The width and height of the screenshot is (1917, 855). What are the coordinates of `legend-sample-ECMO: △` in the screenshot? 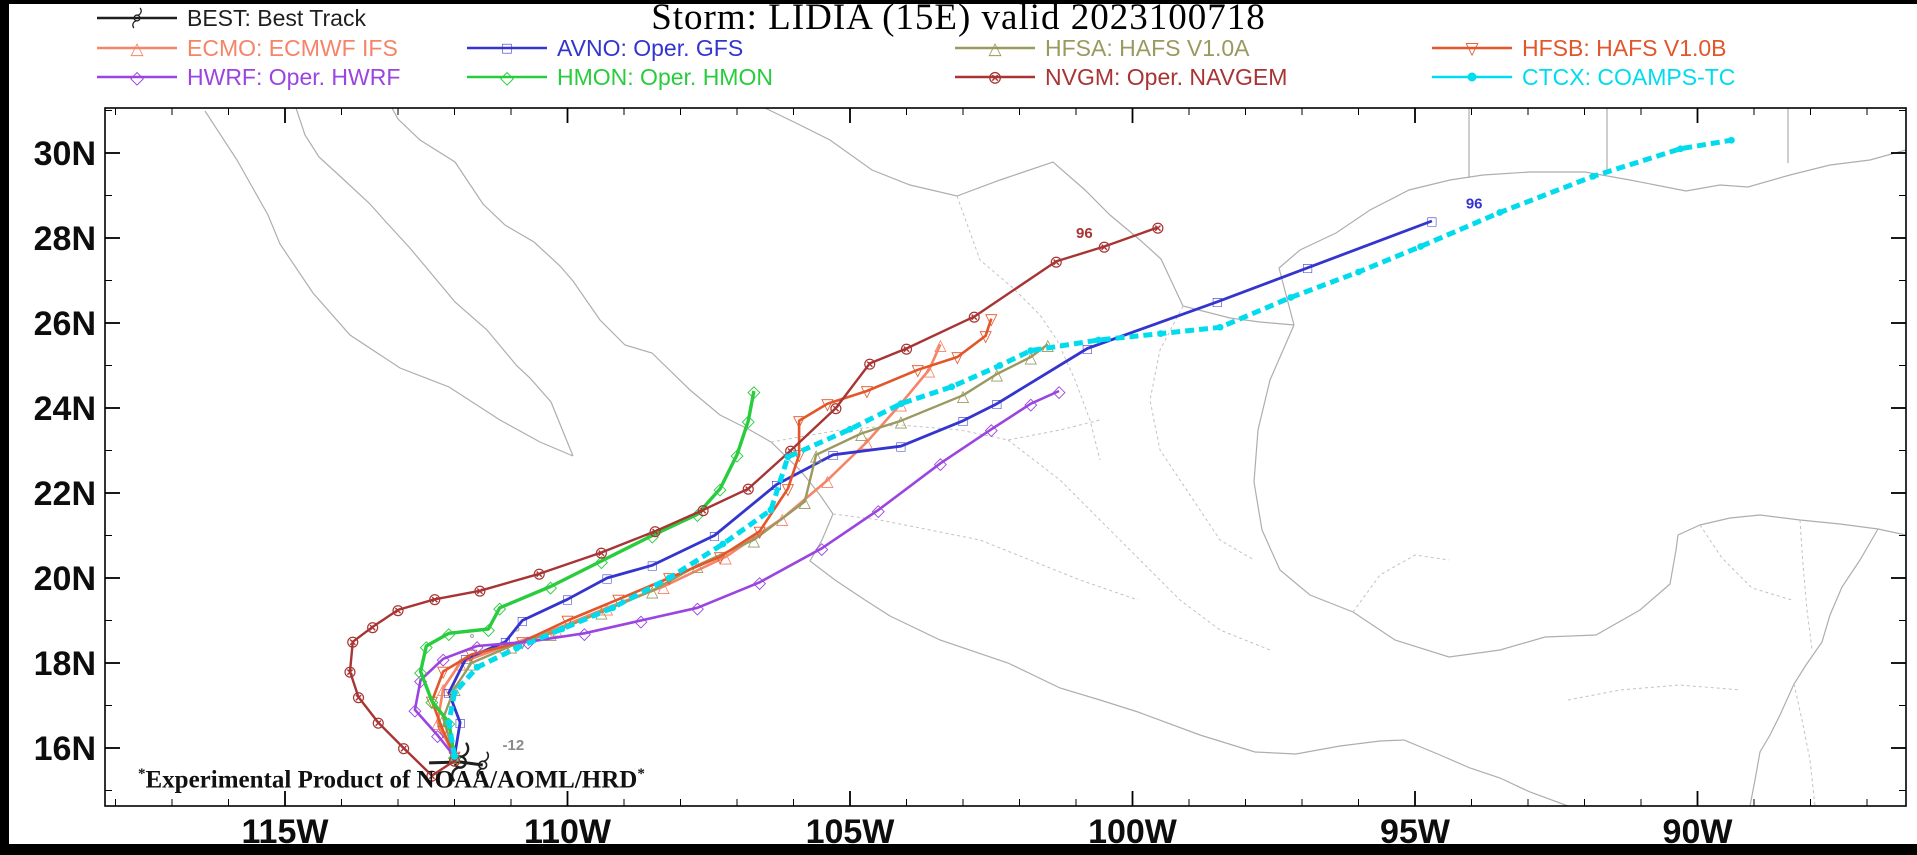 It's located at (137, 48).